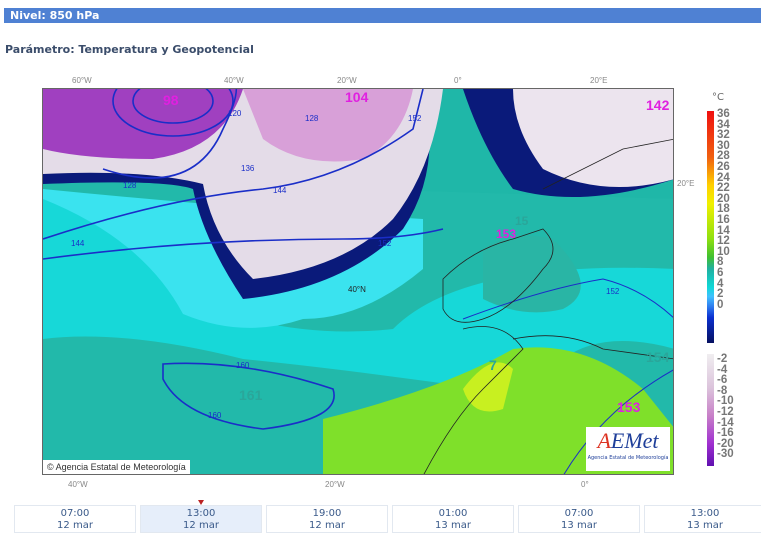  I want to click on bottom-axis-label: 0°, so click(585, 484).